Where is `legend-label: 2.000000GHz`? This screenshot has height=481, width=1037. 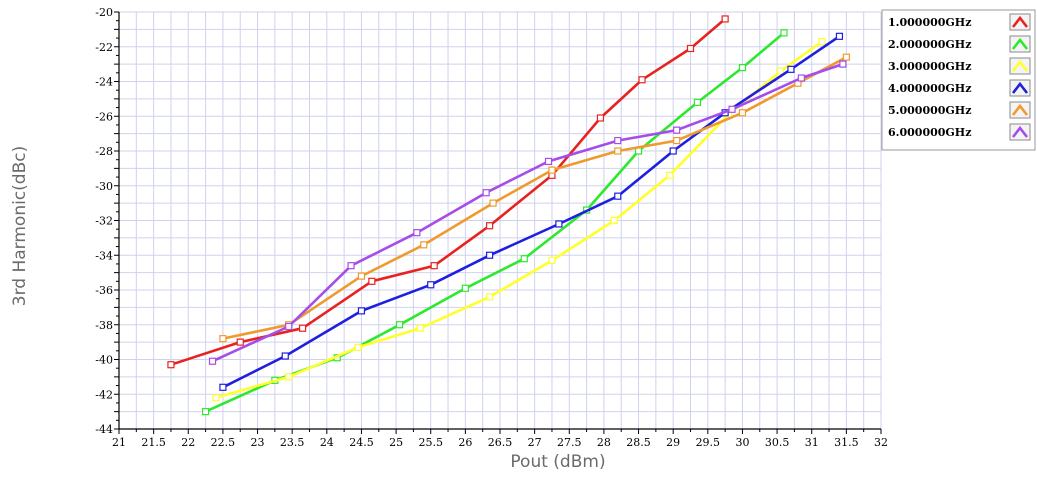 legend-label: 2.000000GHz is located at coordinates (929, 44).